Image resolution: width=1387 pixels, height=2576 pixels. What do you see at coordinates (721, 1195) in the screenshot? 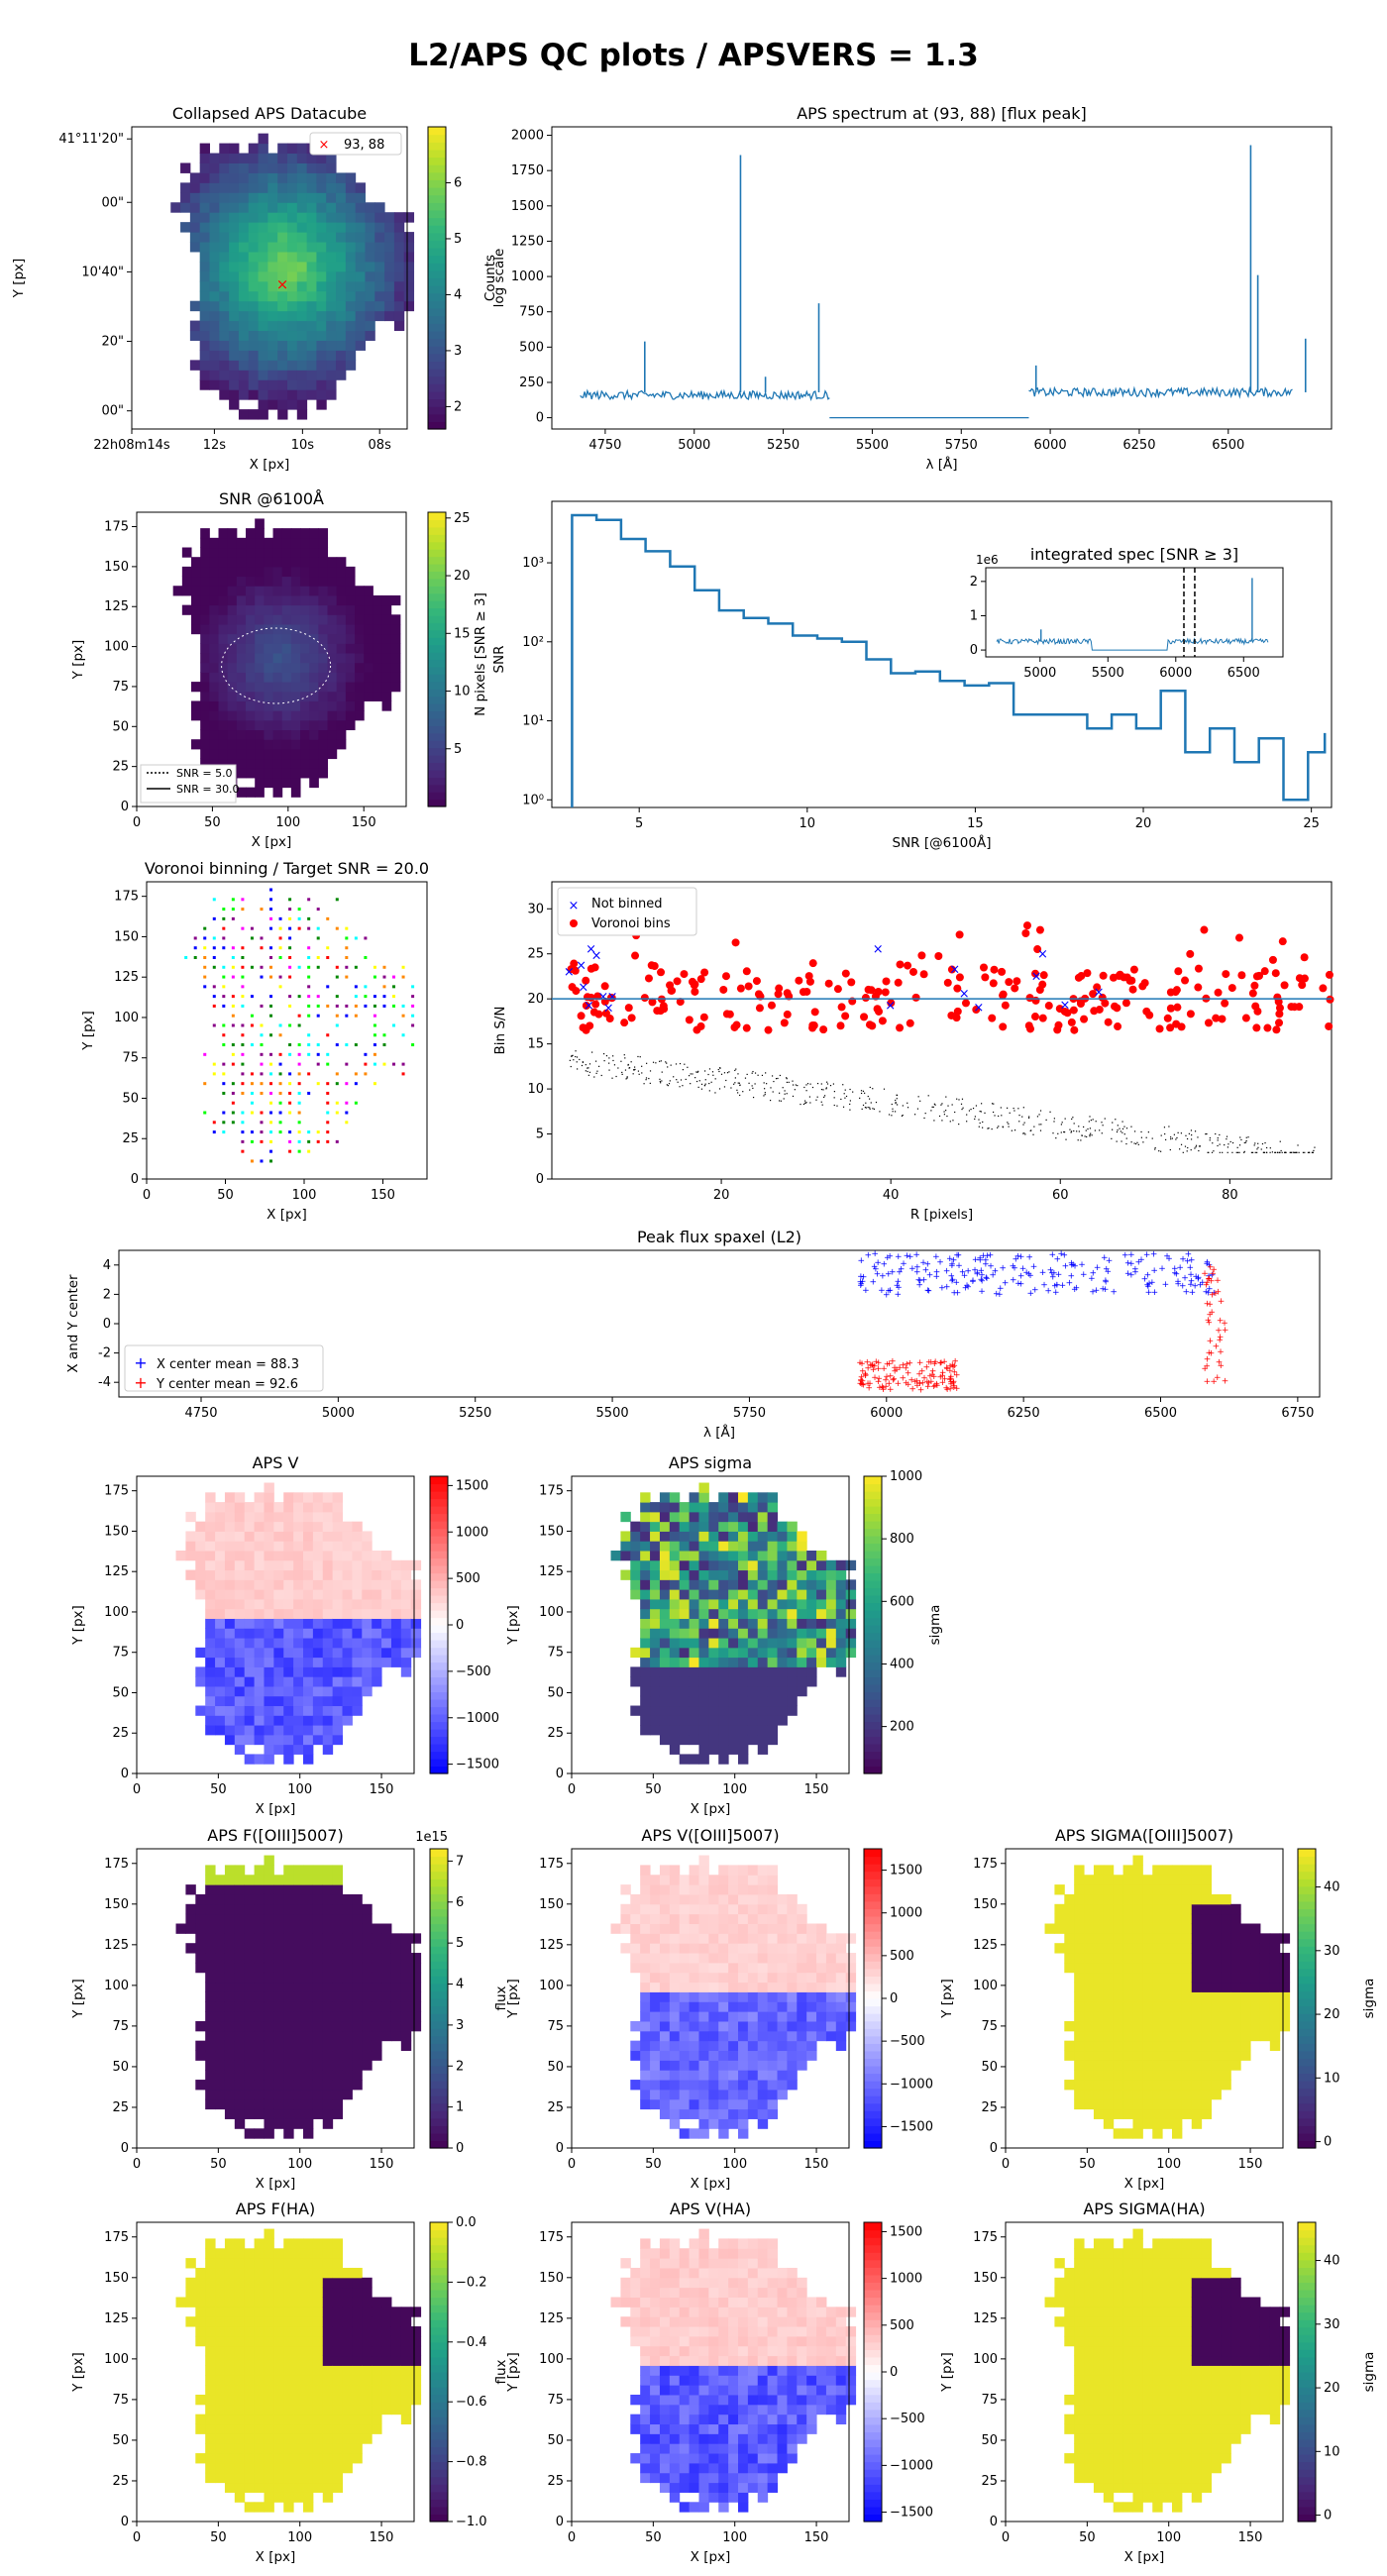
I see `bin_snr-xtick-label: 20` at bounding box center [721, 1195].